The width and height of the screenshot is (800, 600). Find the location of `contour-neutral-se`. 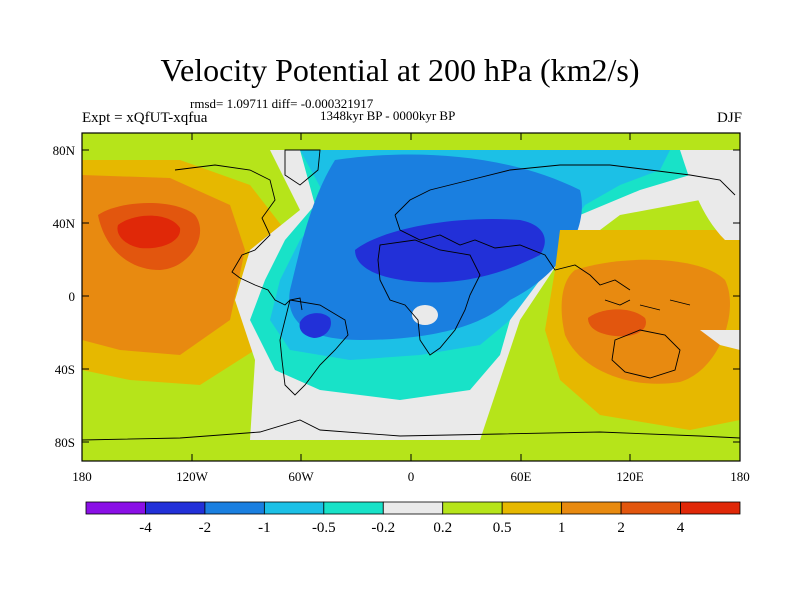

contour-neutral-se is located at coordinates (720, 340).